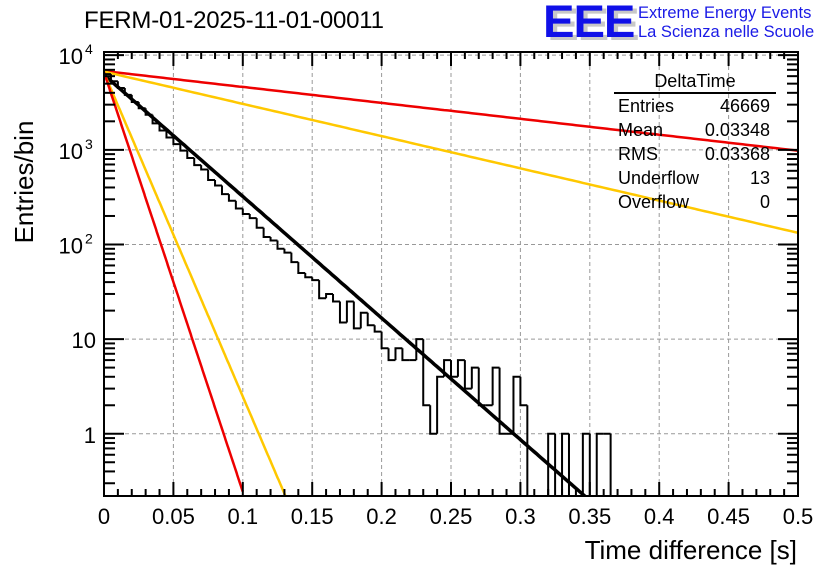  What do you see at coordinates (728, 516) in the screenshot?
I see `x-tick-label: 0.45` at bounding box center [728, 516].